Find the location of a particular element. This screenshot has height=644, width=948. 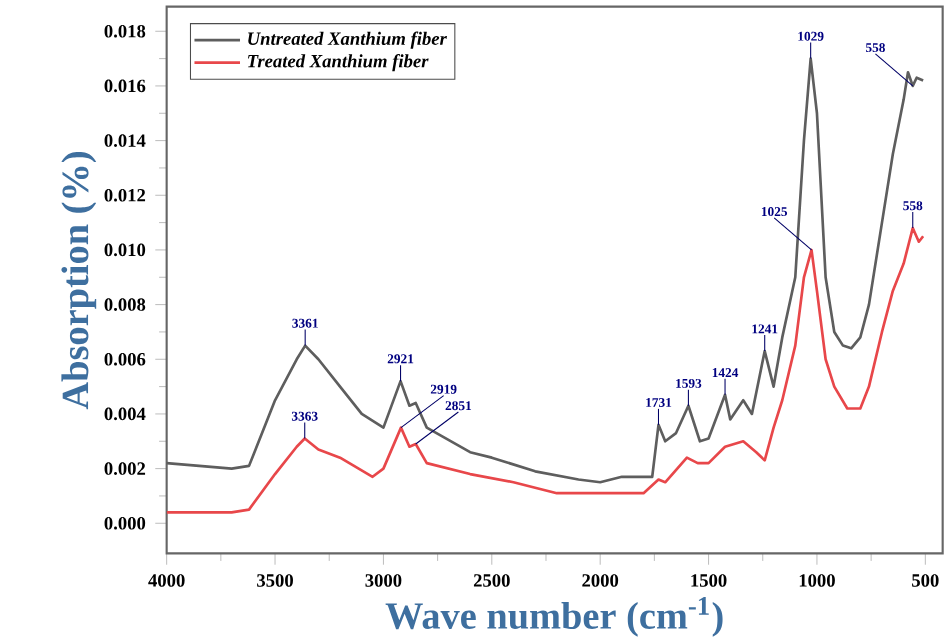

y-tick-label: 0.002 is located at coordinates (125, 468).